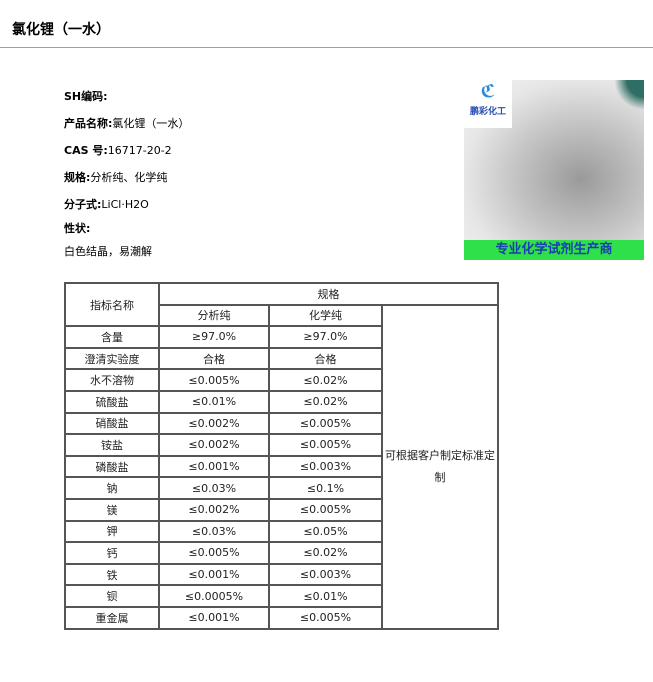 This screenshot has height=682, width=653. I want to click on table-row: 铵盐 ≤0.002% ≤0.005%, so click(281, 445).